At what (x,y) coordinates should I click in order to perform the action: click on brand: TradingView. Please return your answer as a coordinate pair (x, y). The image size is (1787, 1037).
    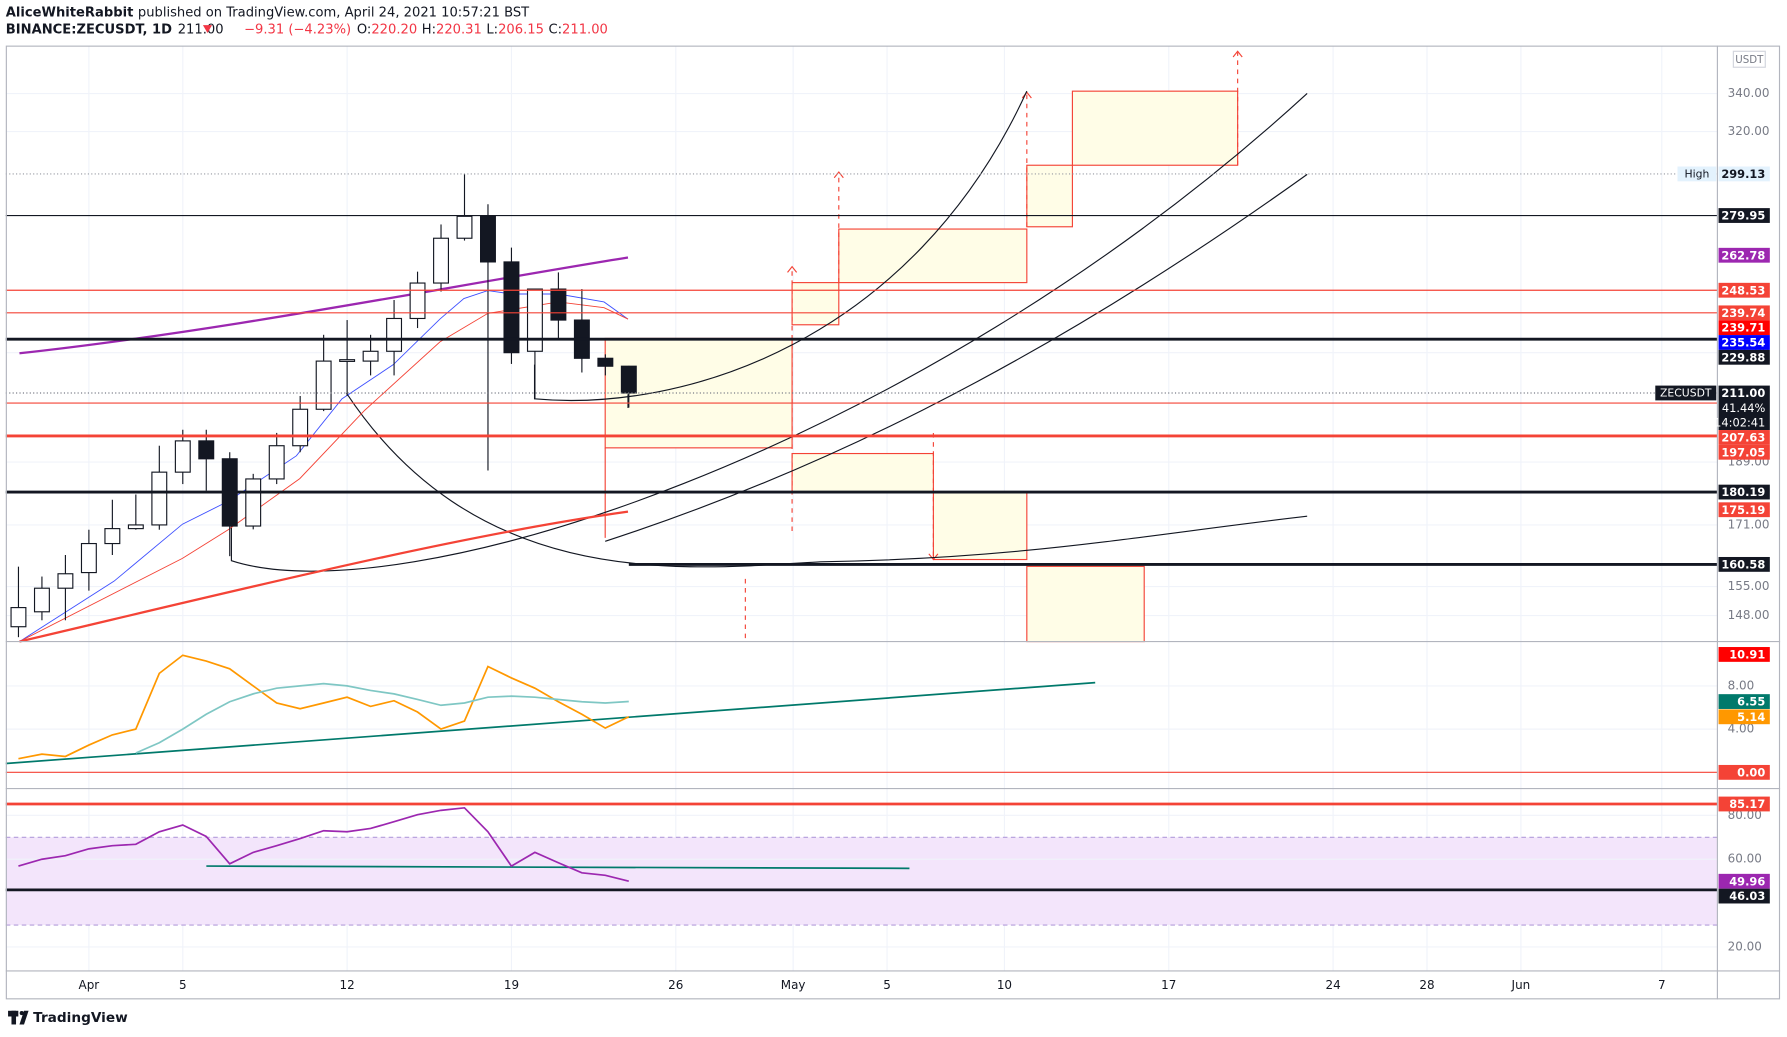
    Looking at the image, I should click on (80, 1018).